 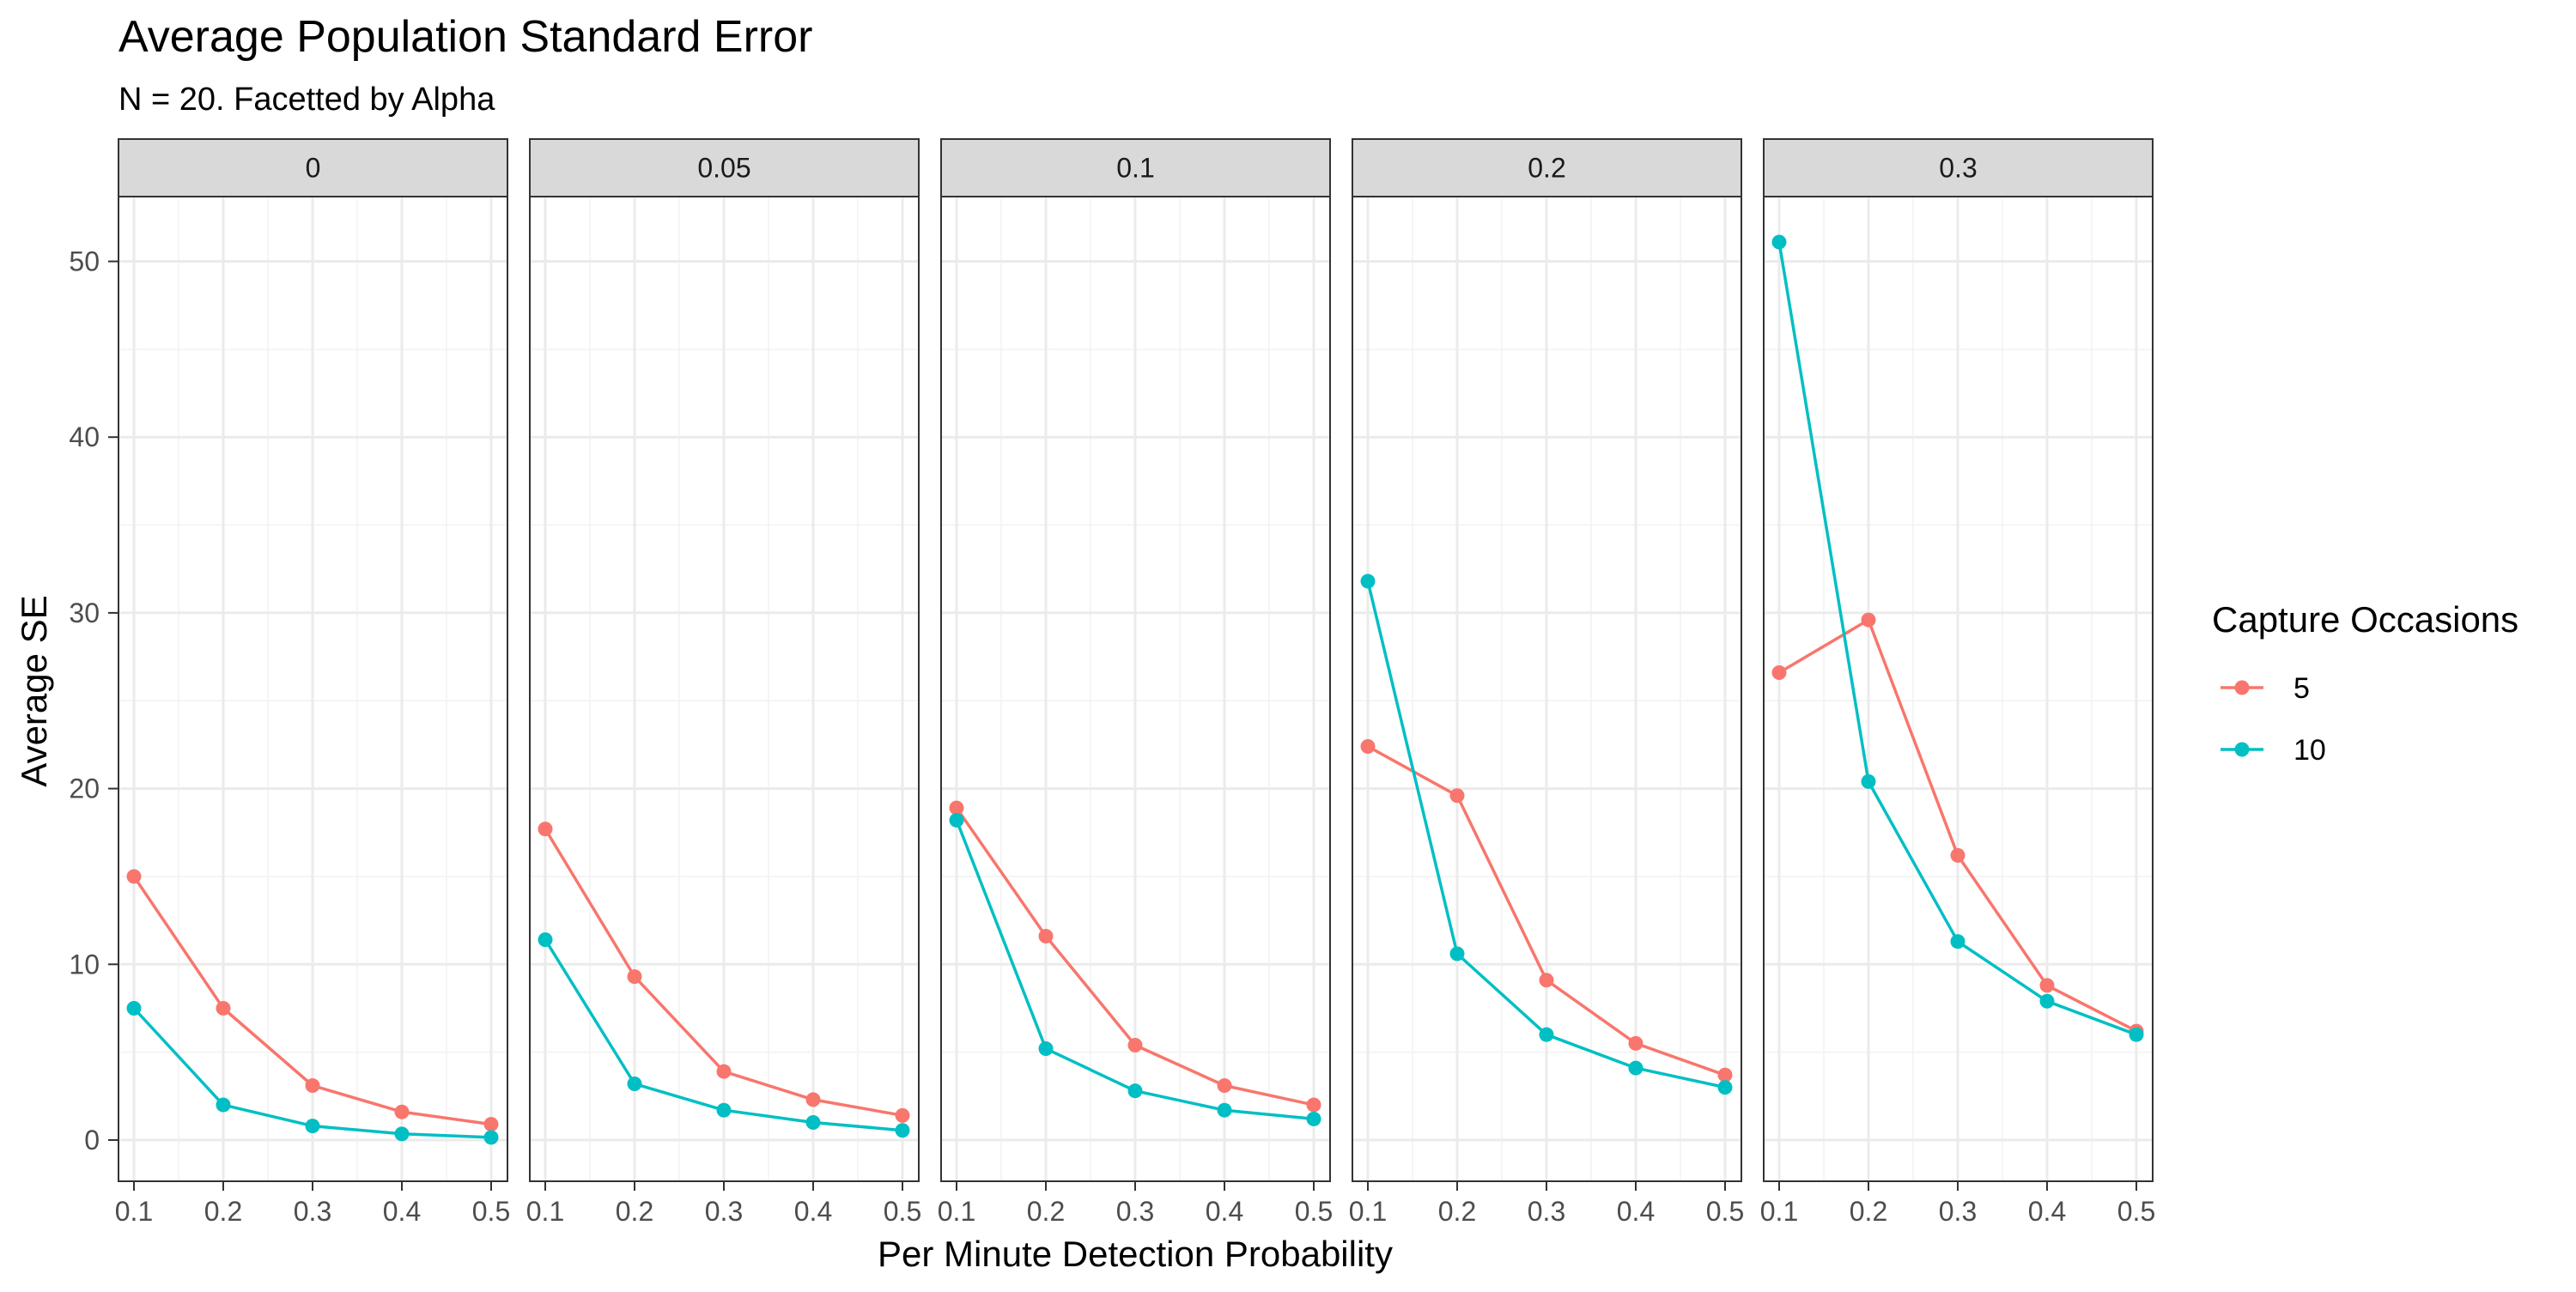 I want to click on facet-strip-label: 0.2, so click(x=1546, y=168).